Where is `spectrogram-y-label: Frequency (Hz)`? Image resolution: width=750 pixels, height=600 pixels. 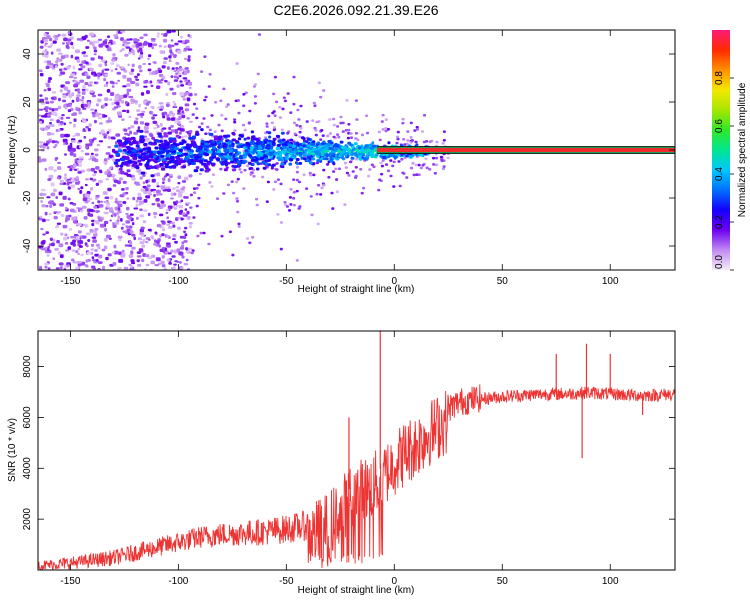 spectrogram-y-label: Frequency (Hz) is located at coordinates (12, 150).